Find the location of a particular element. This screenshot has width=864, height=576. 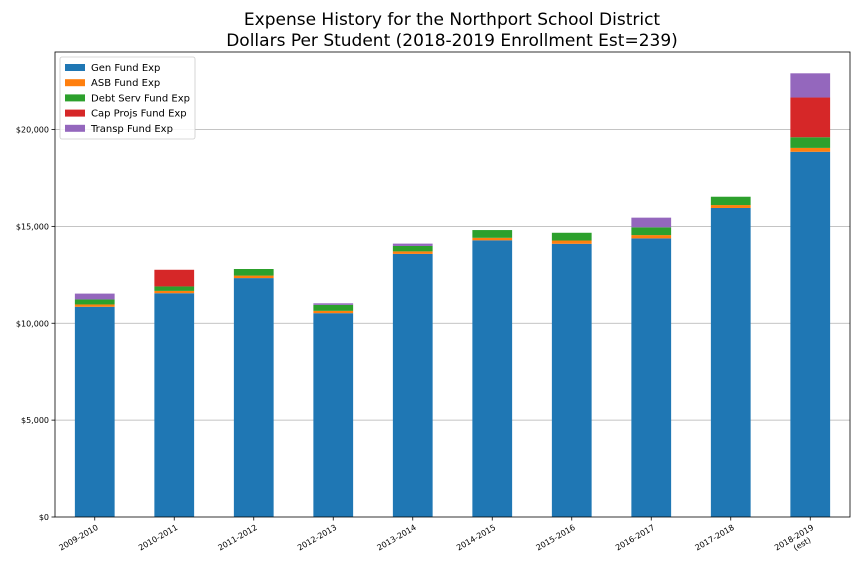

x-tick-label-2016-2017: 2016-2017 is located at coordinates (635, 538).